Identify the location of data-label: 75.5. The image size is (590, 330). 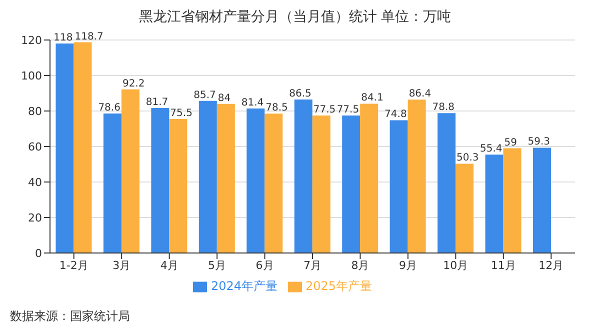
(181, 113).